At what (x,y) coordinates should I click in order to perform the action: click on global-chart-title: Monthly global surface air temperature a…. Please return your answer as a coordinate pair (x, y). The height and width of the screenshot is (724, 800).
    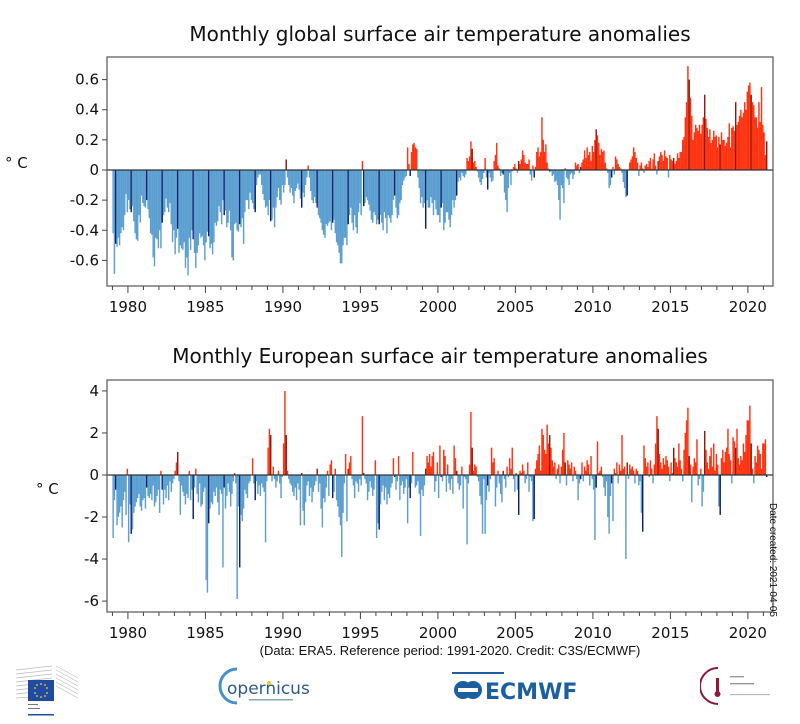
    Looking at the image, I should click on (440, 34).